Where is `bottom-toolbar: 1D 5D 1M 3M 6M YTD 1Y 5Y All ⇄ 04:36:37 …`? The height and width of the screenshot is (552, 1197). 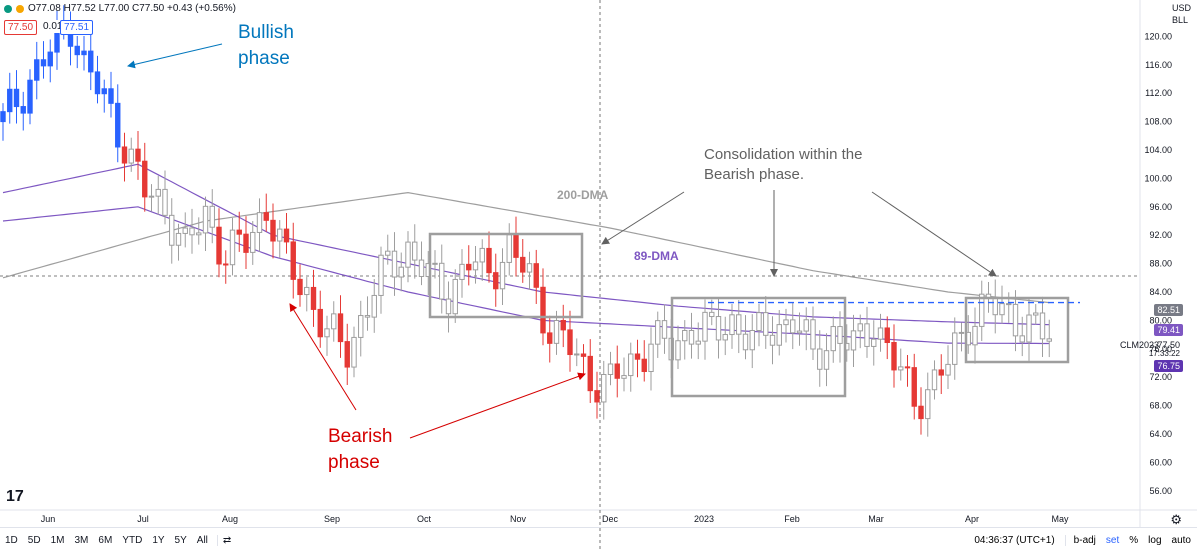
bottom-toolbar: 1D 5D 1M 3M 6M YTD 1Y 5Y All ⇄ 04:36:37 … is located at coordinates (598, 539).